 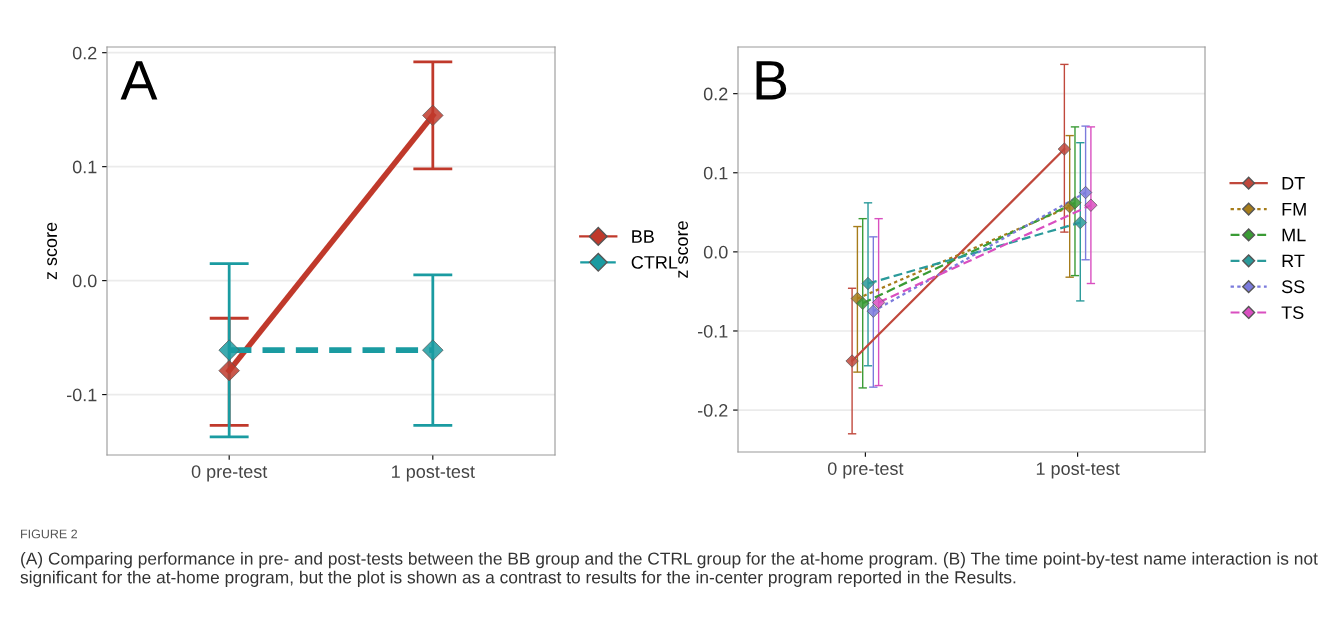 I want to click on legend-label: TS, so click(x=1292, y=312).